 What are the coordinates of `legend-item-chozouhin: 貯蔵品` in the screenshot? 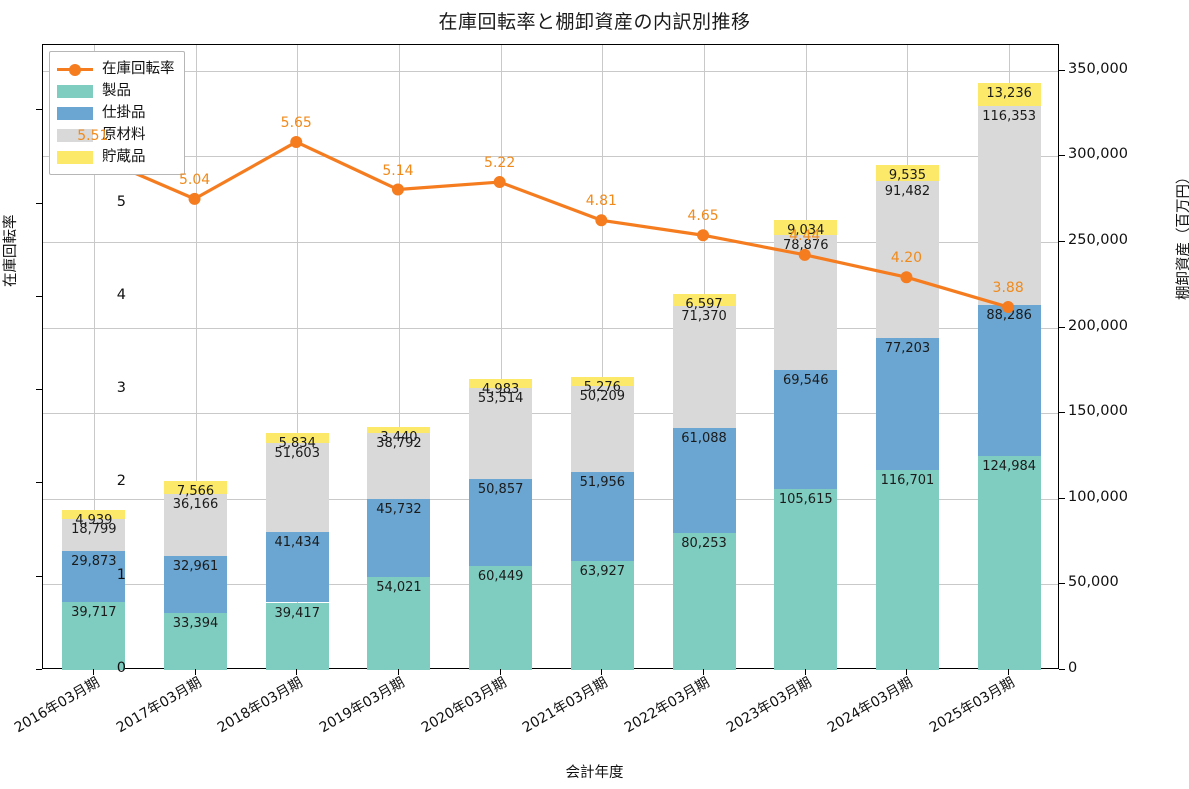 It's located at (116, 157).